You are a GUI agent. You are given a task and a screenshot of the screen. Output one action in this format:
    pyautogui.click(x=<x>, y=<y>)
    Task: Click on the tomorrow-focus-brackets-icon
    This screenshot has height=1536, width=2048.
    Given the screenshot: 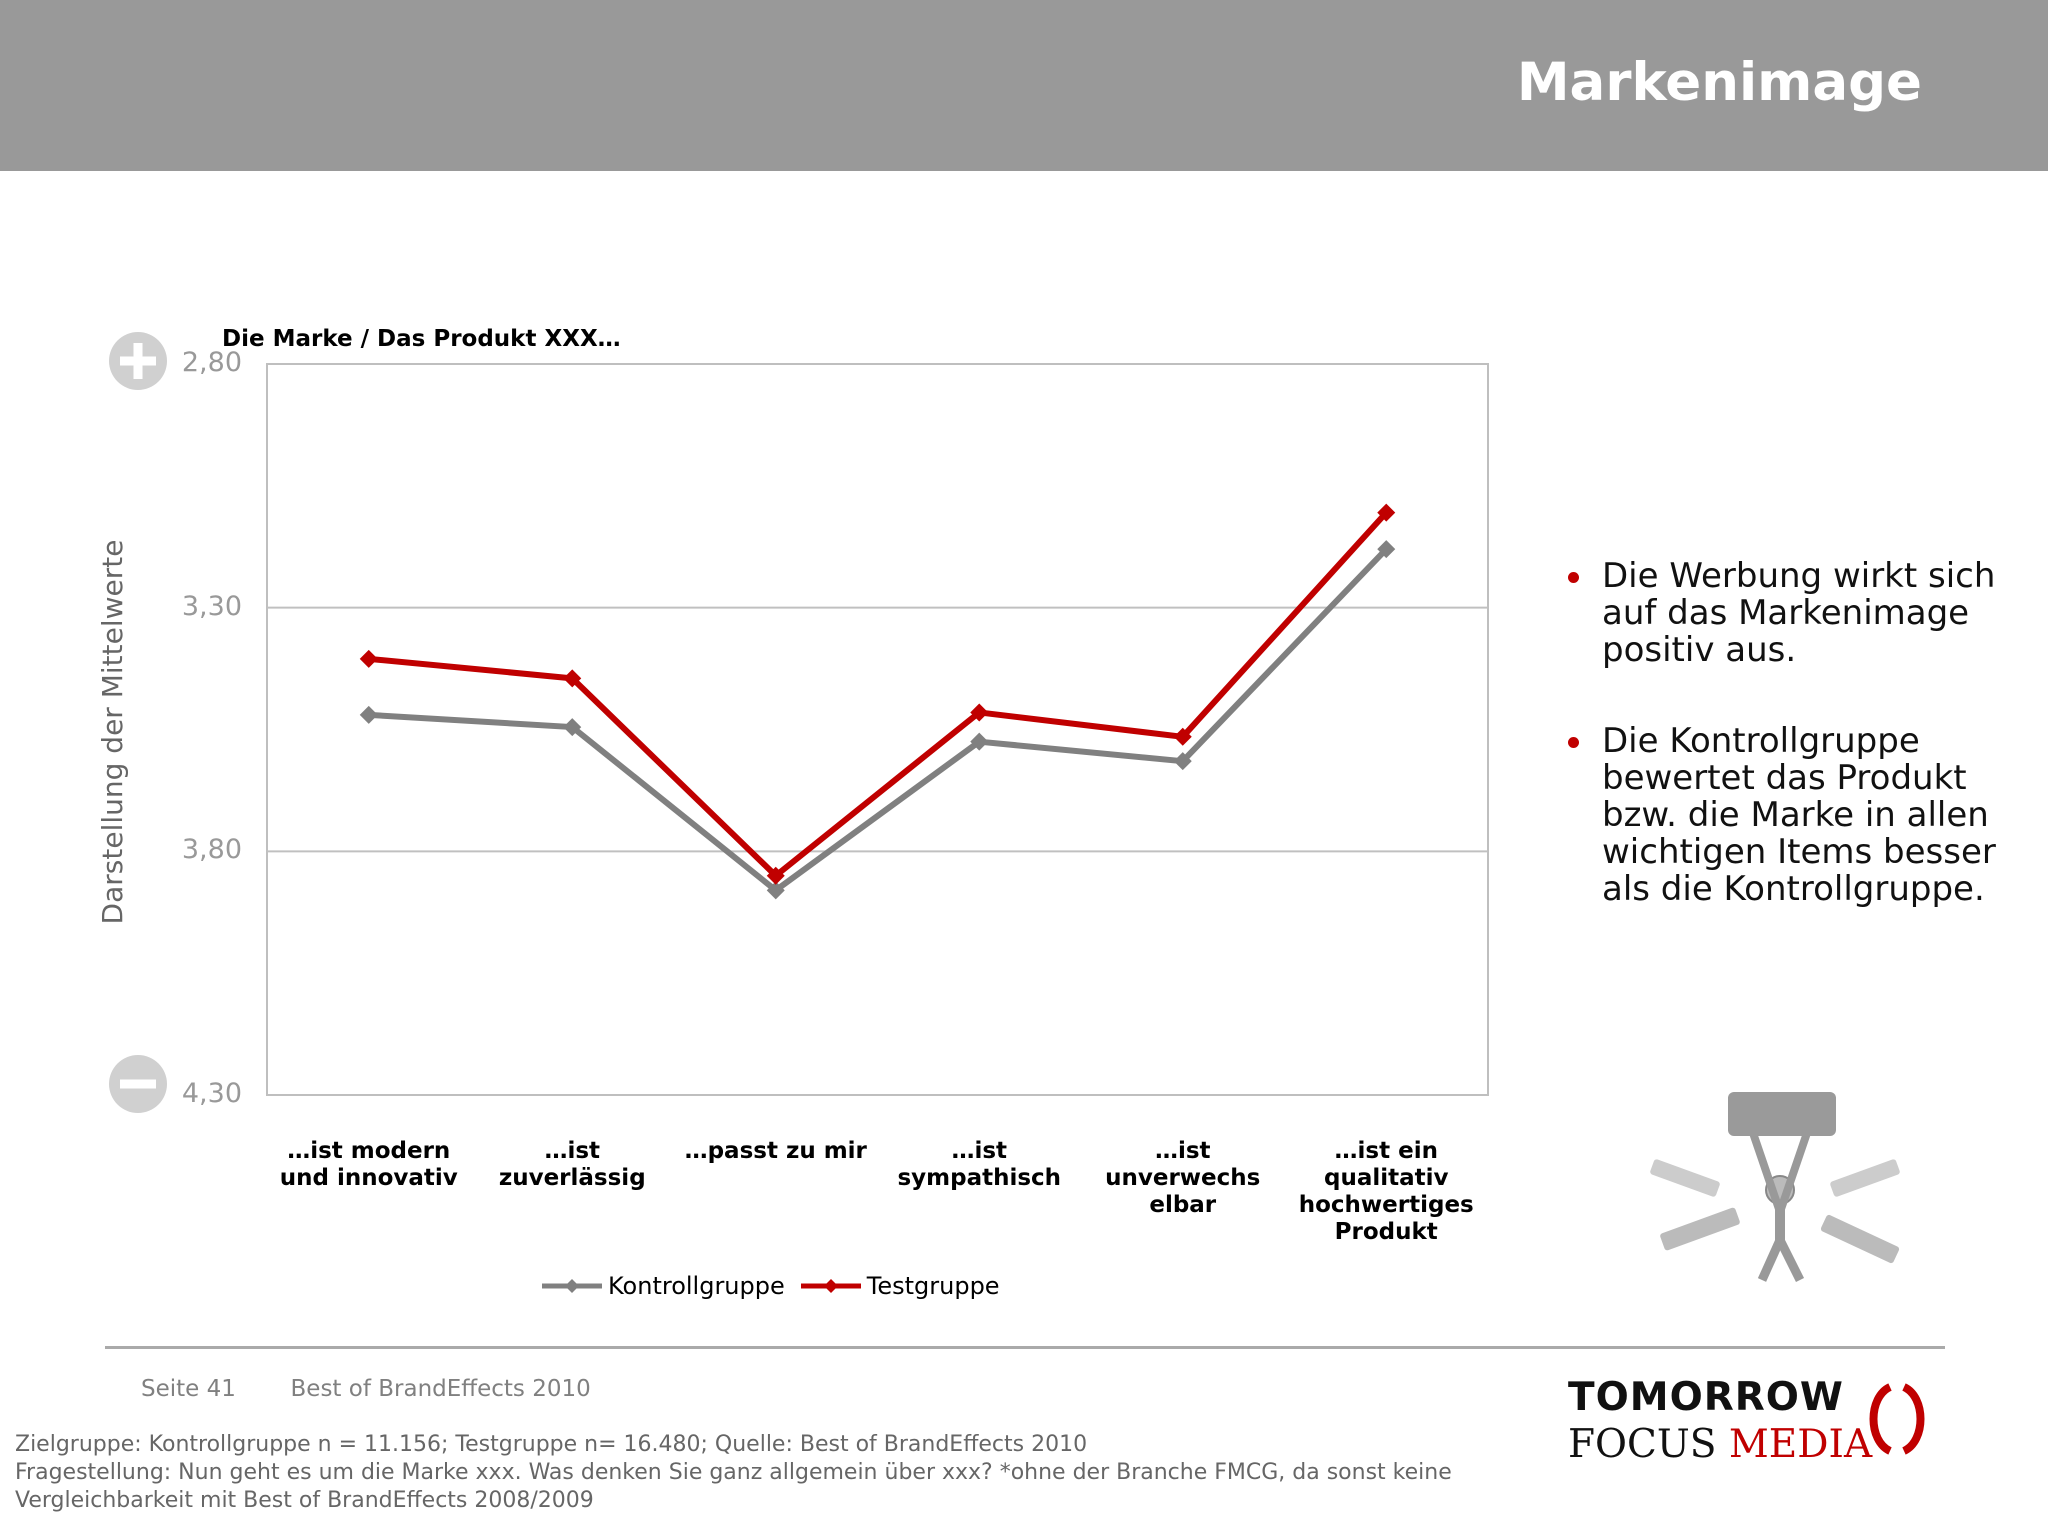 What is the action you would take?
    pyautogui.click(x=1897, y=1419)
    